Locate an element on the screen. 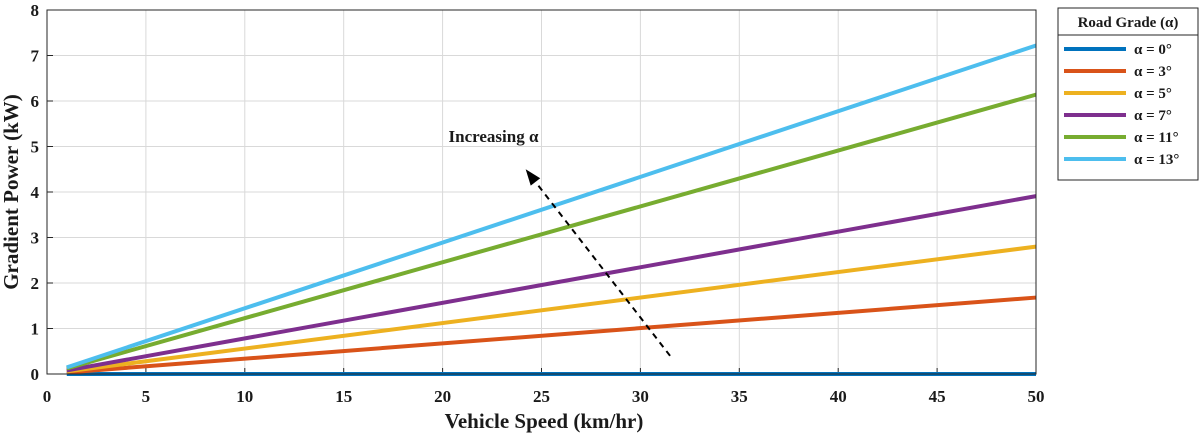 This screenshot has height=437, width=1200. y-axis-label: Gradient Power (kW) is located at coordinates (11, 192).